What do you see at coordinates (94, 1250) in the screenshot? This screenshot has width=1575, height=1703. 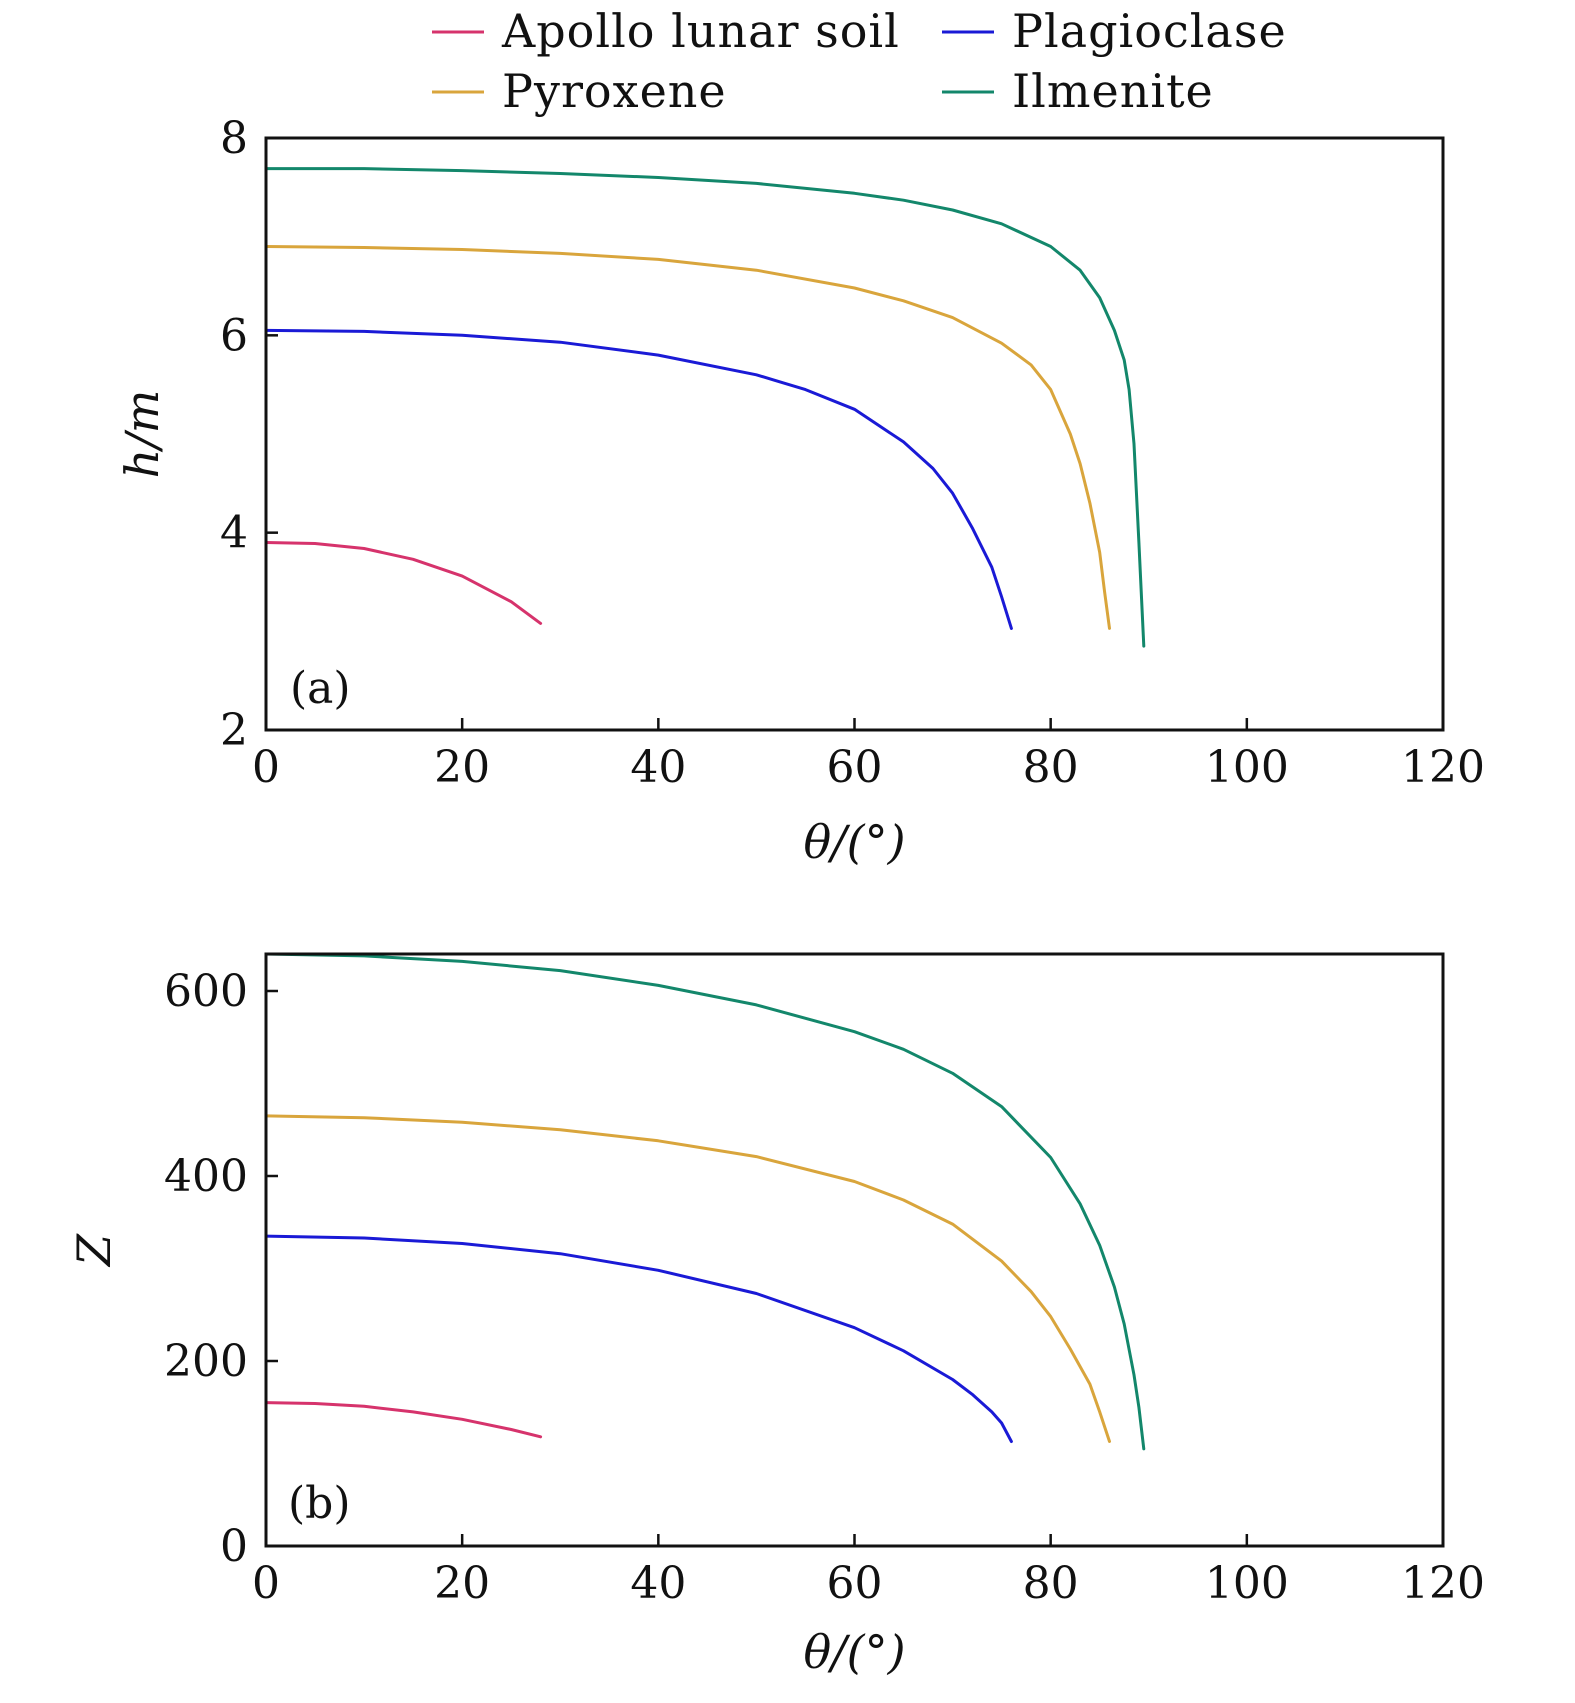 I see `y-axis-label: Z` at bounding box center [94, 1250].